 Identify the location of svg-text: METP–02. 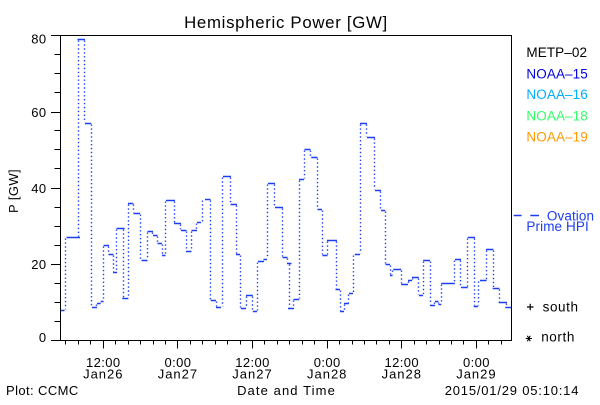
(556, 52).